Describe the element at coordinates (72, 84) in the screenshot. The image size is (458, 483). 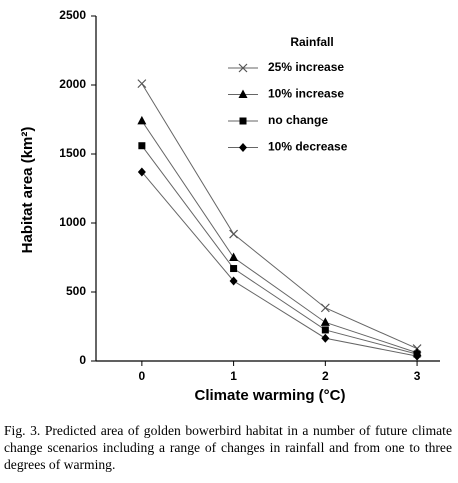
I see `y-tick-label: 2000` at that location.